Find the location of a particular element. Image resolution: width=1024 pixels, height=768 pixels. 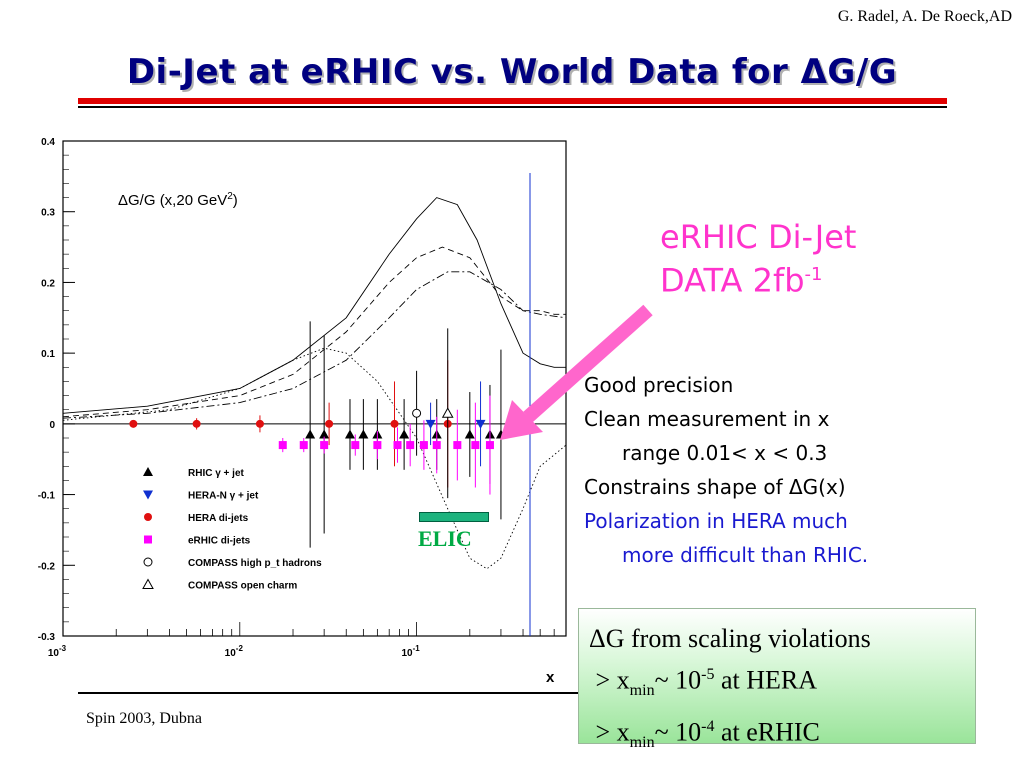

elic-range-bar is located at coordinates (454, 517).